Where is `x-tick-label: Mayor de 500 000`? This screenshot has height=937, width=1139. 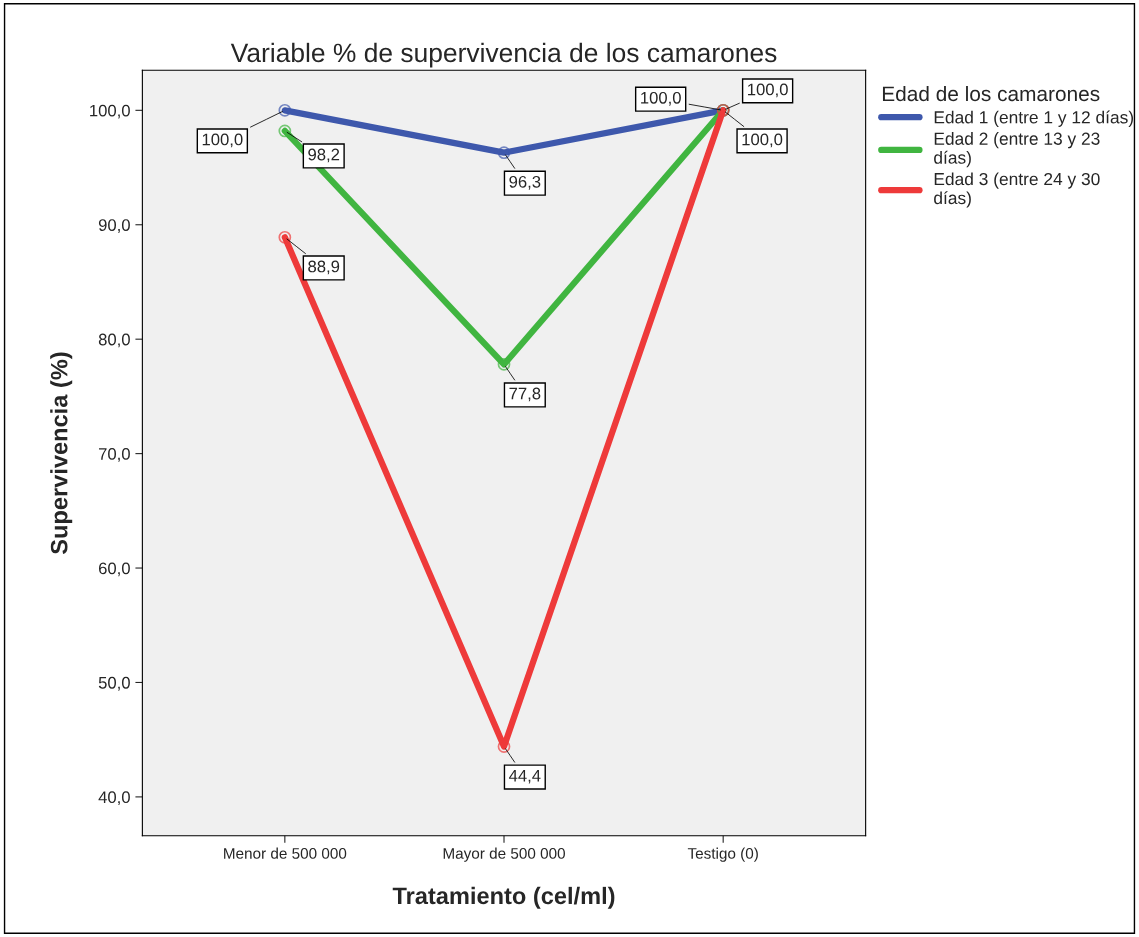 x-tick-label: Mayor de 500 000 is located at coordinates (504, 854).